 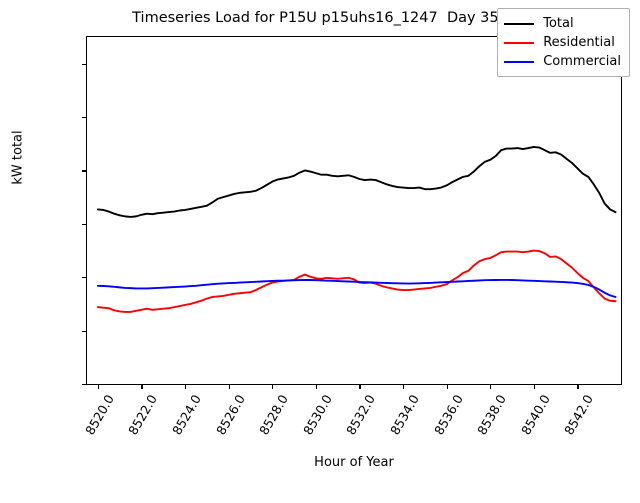 I want to click on series-line-commercial, so click(x=356, y=288).